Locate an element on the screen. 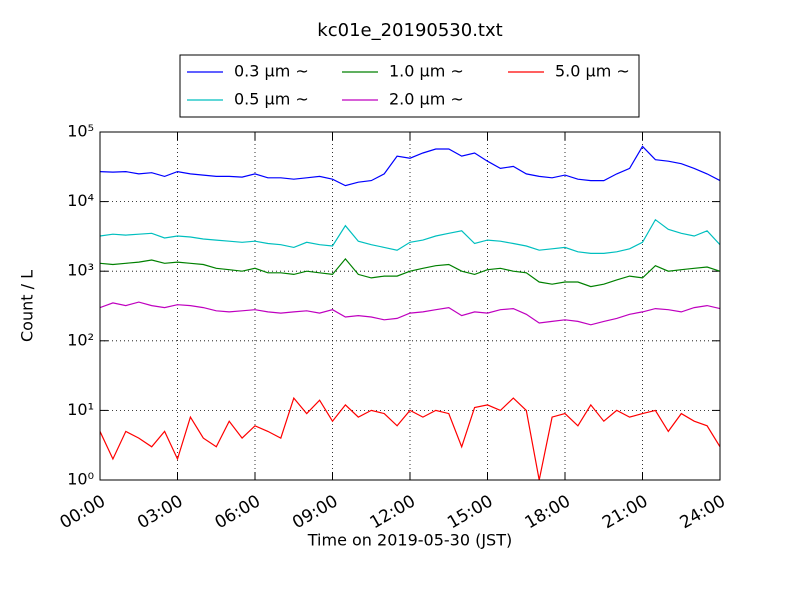  x-axis-label: Time on 2019-05-30 (JST) is located at coordinates (409, 540).